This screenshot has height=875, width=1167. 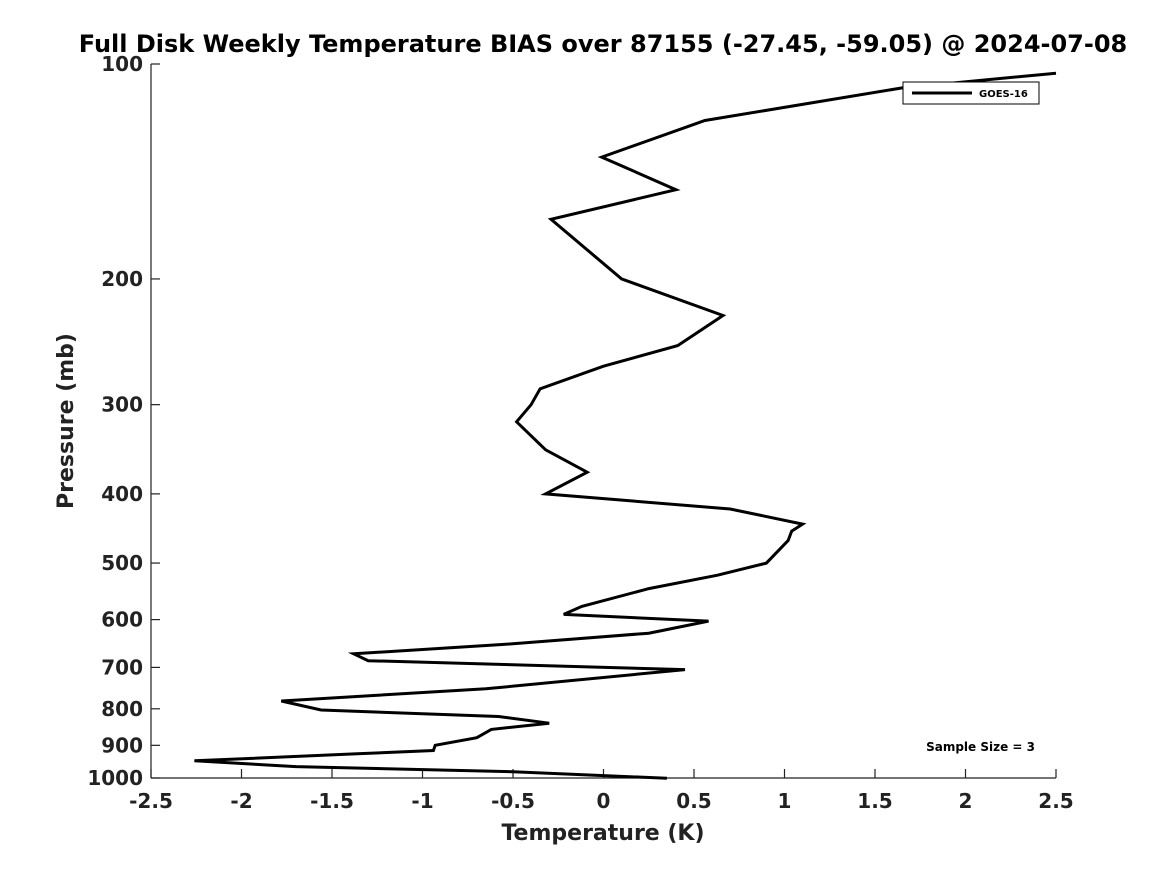 I want to click on sample-size-annotation: Sample Size = 3, so click(x=980, y=747).